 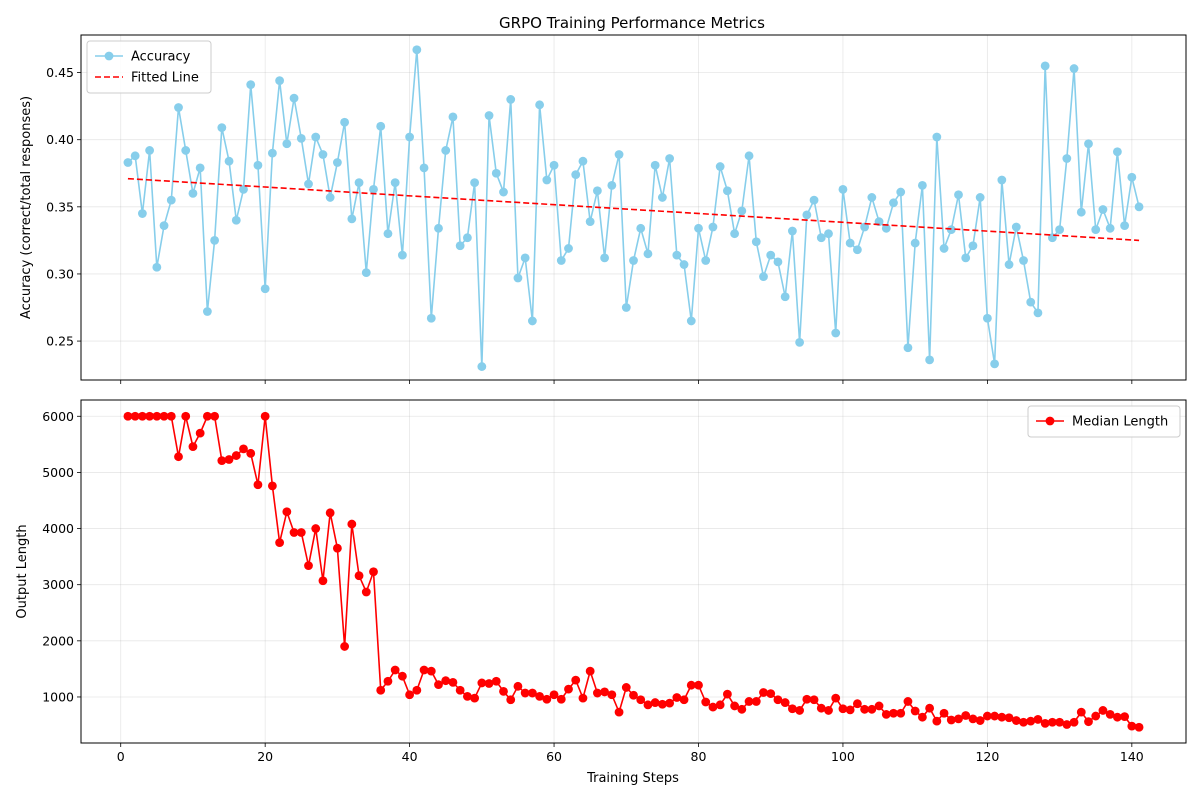 What do you see at coordinates (632, 23) in the screenshot?
I see `chart-title: GRPO Training Performance Metrics` at bounding box center [632, 23].